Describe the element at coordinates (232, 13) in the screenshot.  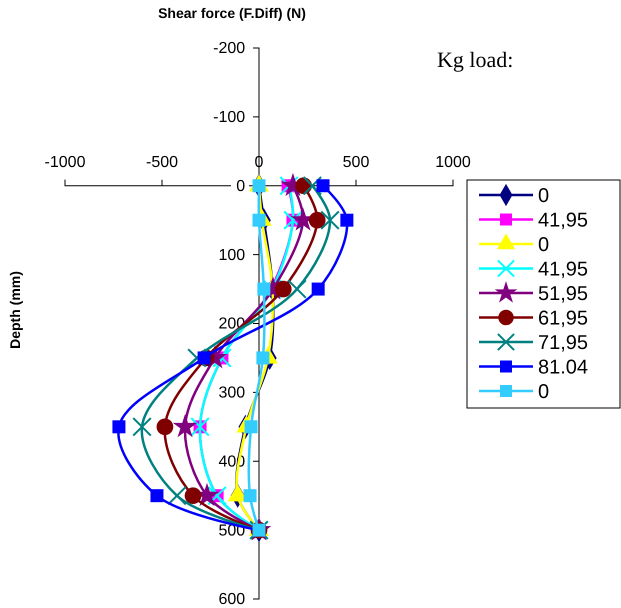
I see `x-axis-title: Shear force (F.Diff) (N)` at that location.